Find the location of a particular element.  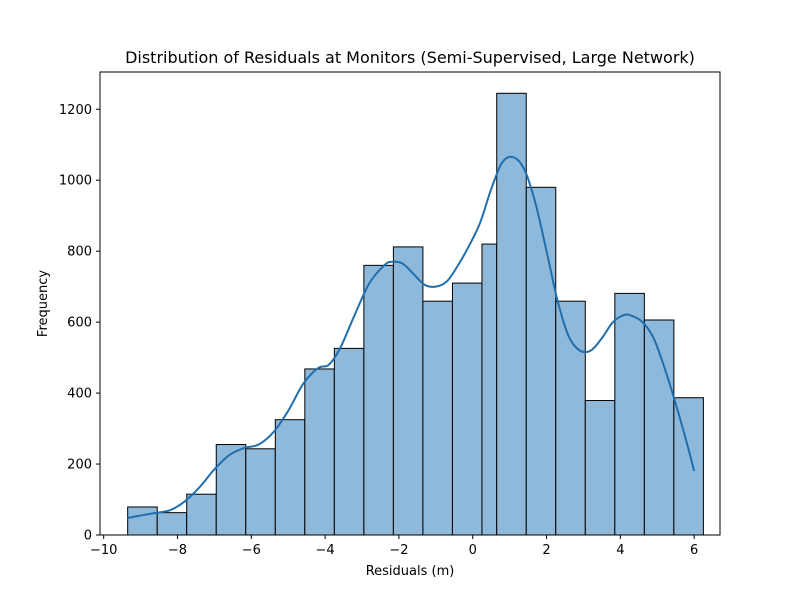

x-tick-label: −4 is located at coordinates (325, 550).